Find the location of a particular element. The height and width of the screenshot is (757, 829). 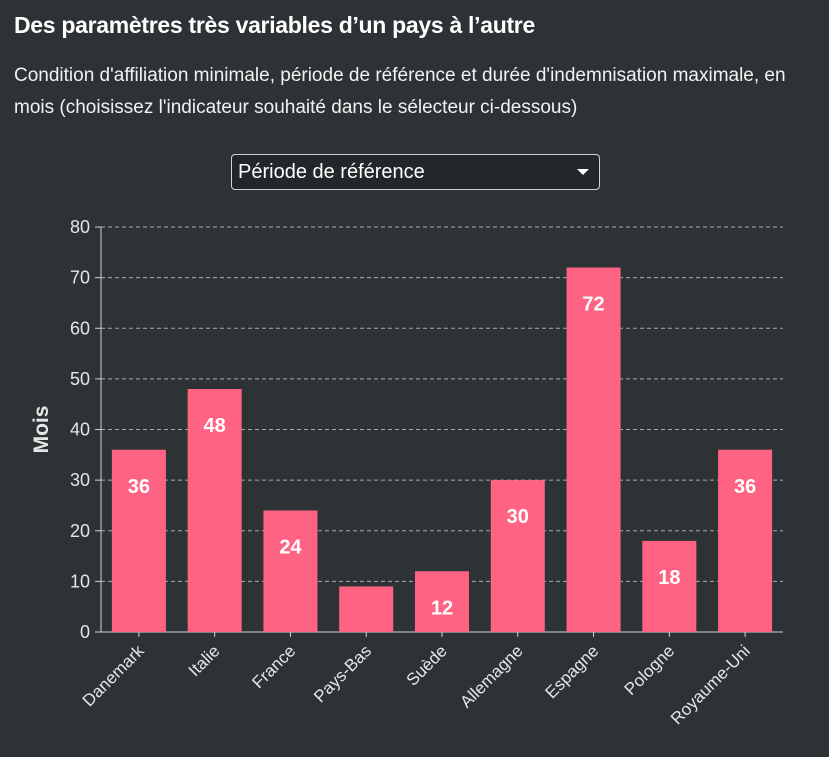

x-tick-label: Espagne is located at coordinates (571, 671).